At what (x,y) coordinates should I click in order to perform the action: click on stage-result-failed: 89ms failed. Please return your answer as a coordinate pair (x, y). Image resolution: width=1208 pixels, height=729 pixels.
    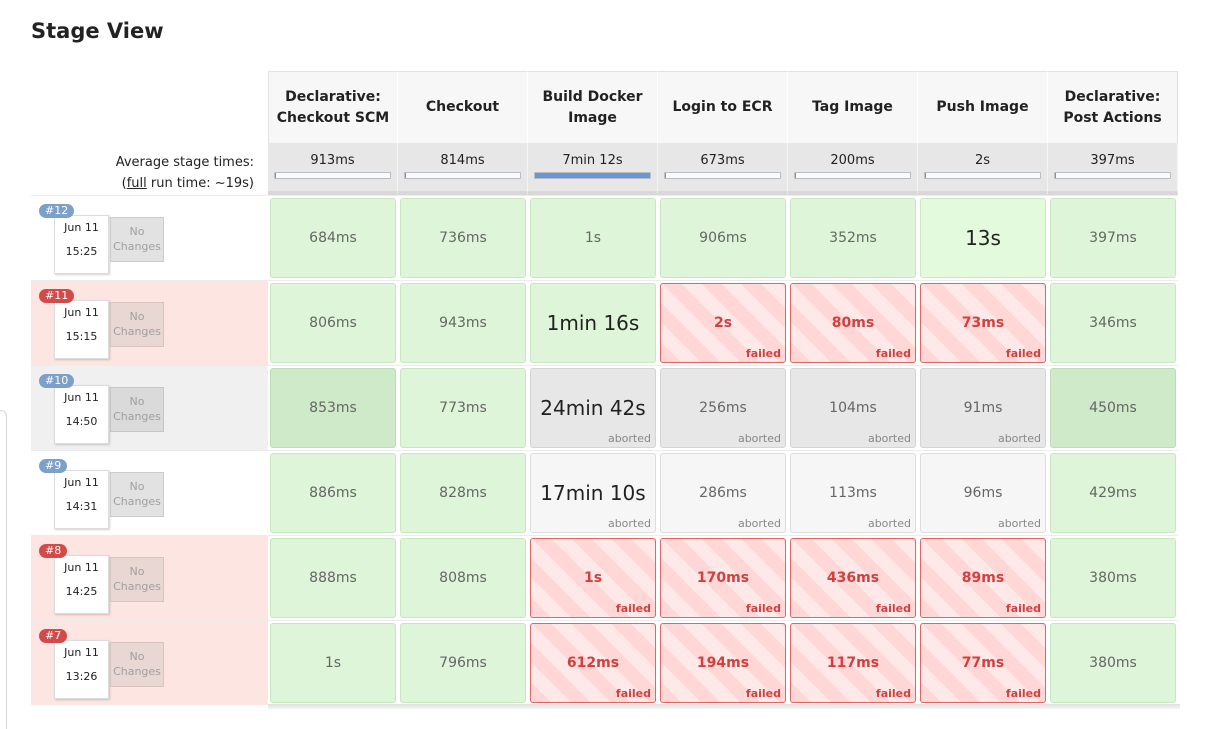
    Looking at the image, I should click on (983, 578).